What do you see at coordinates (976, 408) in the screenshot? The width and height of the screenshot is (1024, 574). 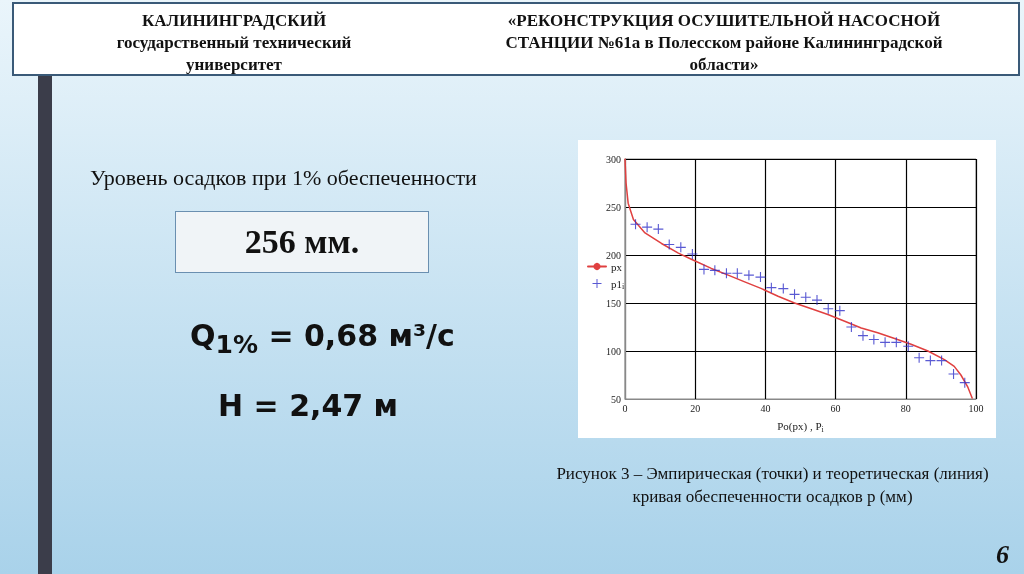 I see `x-tick-label: 100` at bounding box center [976, 408].